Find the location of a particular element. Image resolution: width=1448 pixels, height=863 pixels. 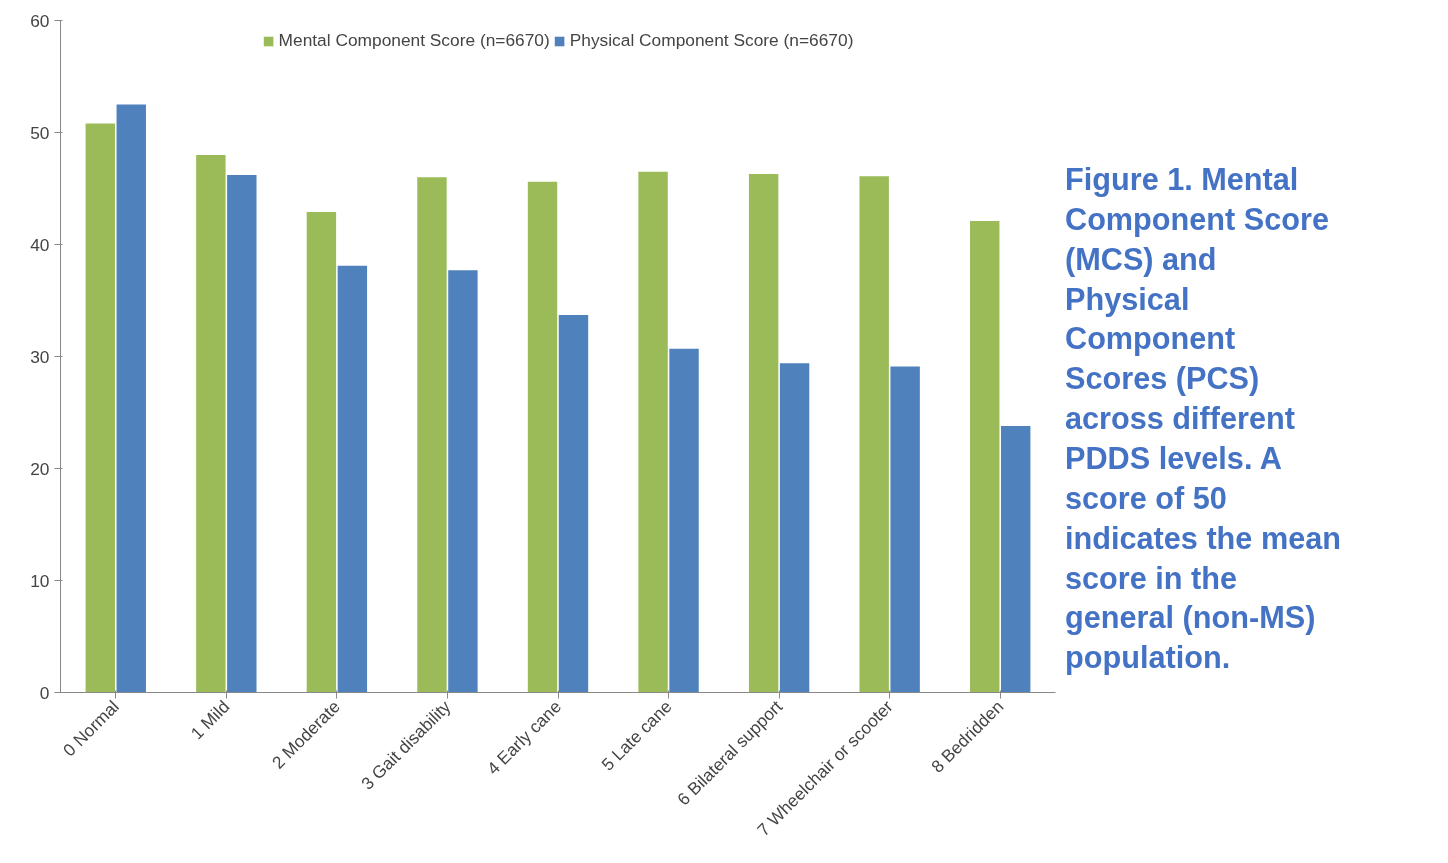

y-tick-label: 60 is located at coordinates (40, 20).